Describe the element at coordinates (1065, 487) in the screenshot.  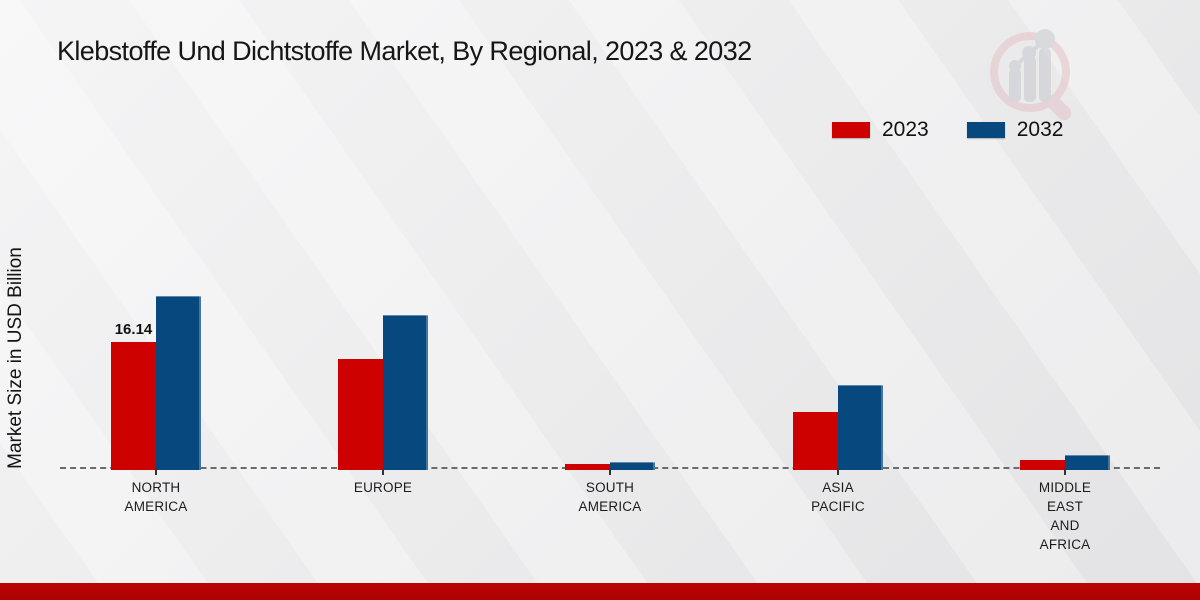
I see `x-axis-label-line: MIDDLE` at that location.